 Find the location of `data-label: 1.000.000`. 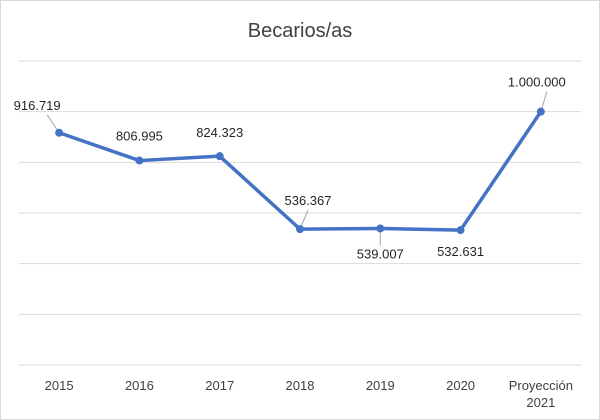

data-label: 1.000.000 is located at coordinates (537, 82).